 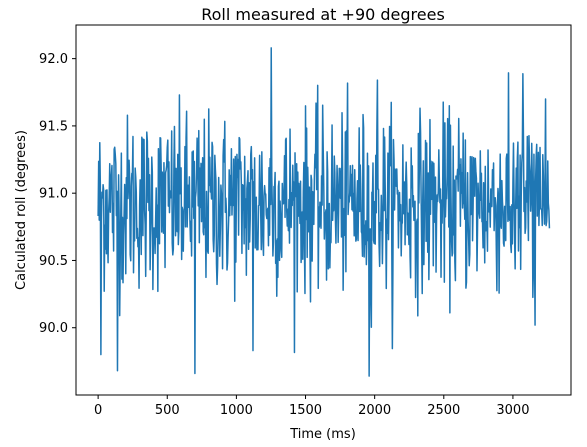 I want to click on y-tick-label: 90.5, so click(x=53, y=261).